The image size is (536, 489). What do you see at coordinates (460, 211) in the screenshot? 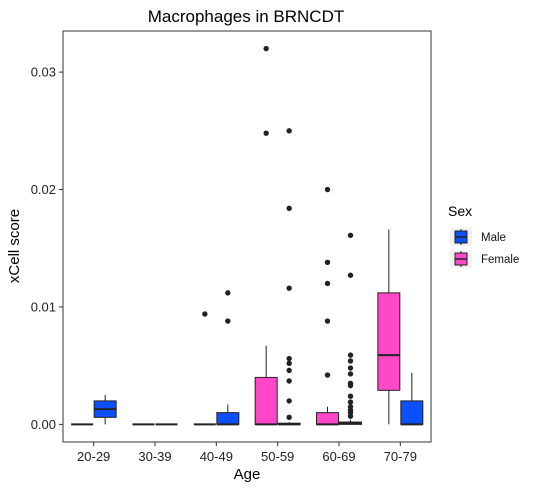
I see `legend-title: Sex` at bounding box center [460, 211].